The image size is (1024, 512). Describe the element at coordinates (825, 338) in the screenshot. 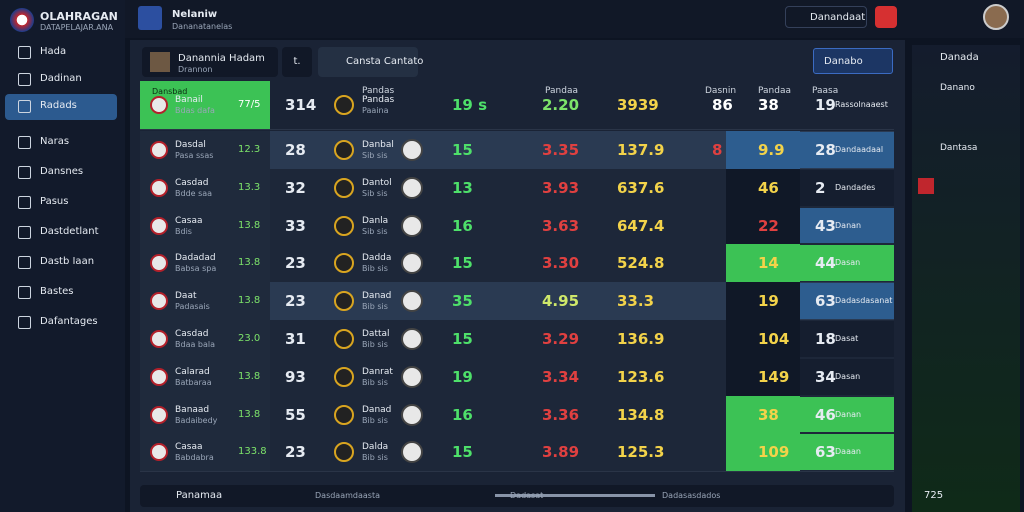

I see `val-f: 18` at that location.